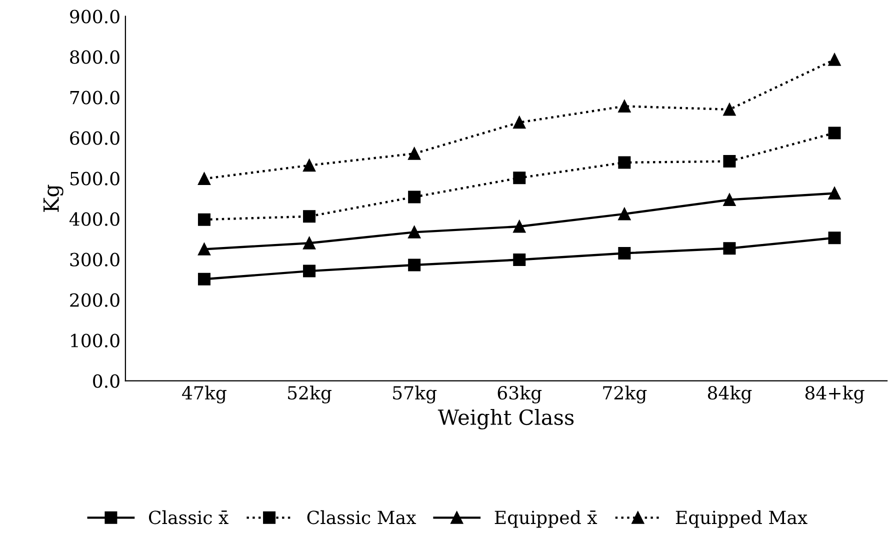 The width and height of the screenshot is (896, 544). I want to click on y-tick-label: 500.0, so click(95, 179).